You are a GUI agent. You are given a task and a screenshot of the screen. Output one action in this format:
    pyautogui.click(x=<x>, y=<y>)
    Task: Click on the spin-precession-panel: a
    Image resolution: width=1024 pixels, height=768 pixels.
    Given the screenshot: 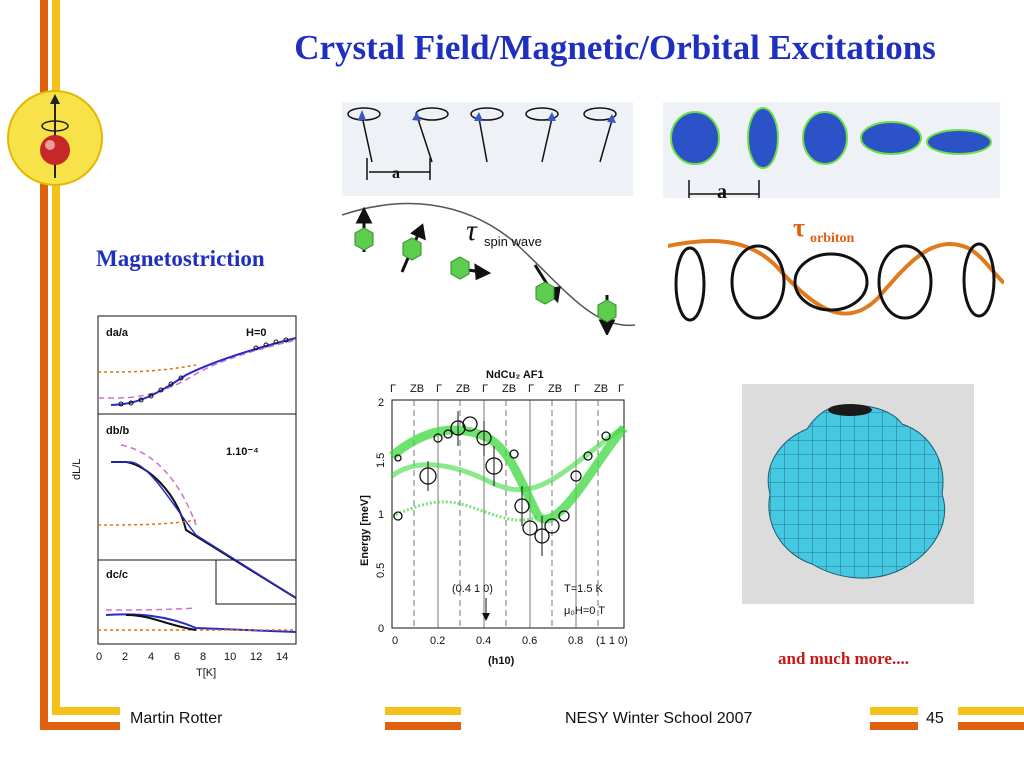 What is the action you would take?
    pyautogui.click(x=487, y=149)
    